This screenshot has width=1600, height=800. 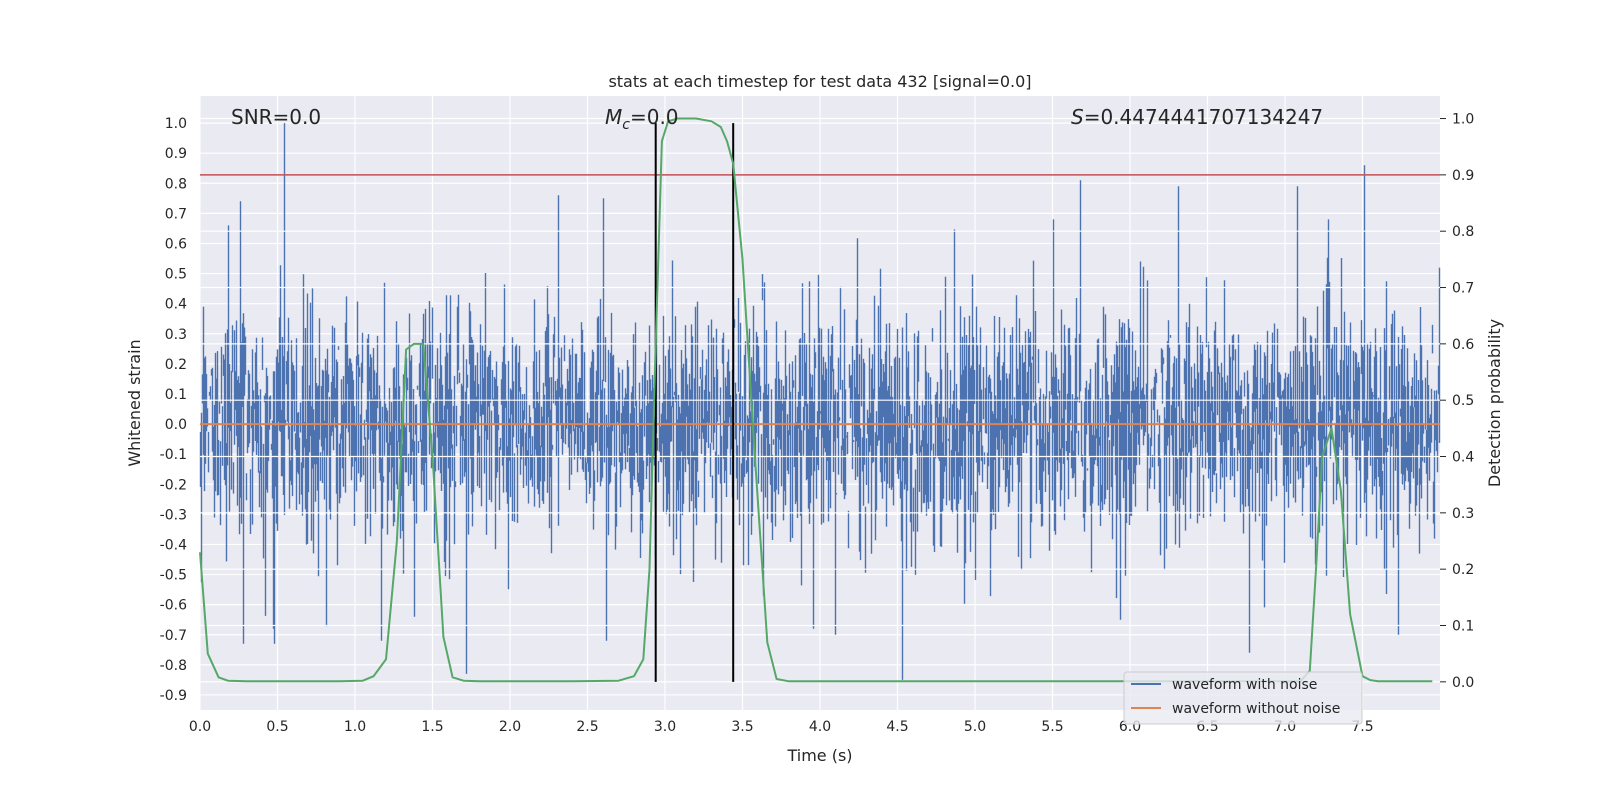 What do you see at coordinates (176, 214) in the screenshot?
I see `y-tick-label-left: 0.7` at bounding box center [176, 214].